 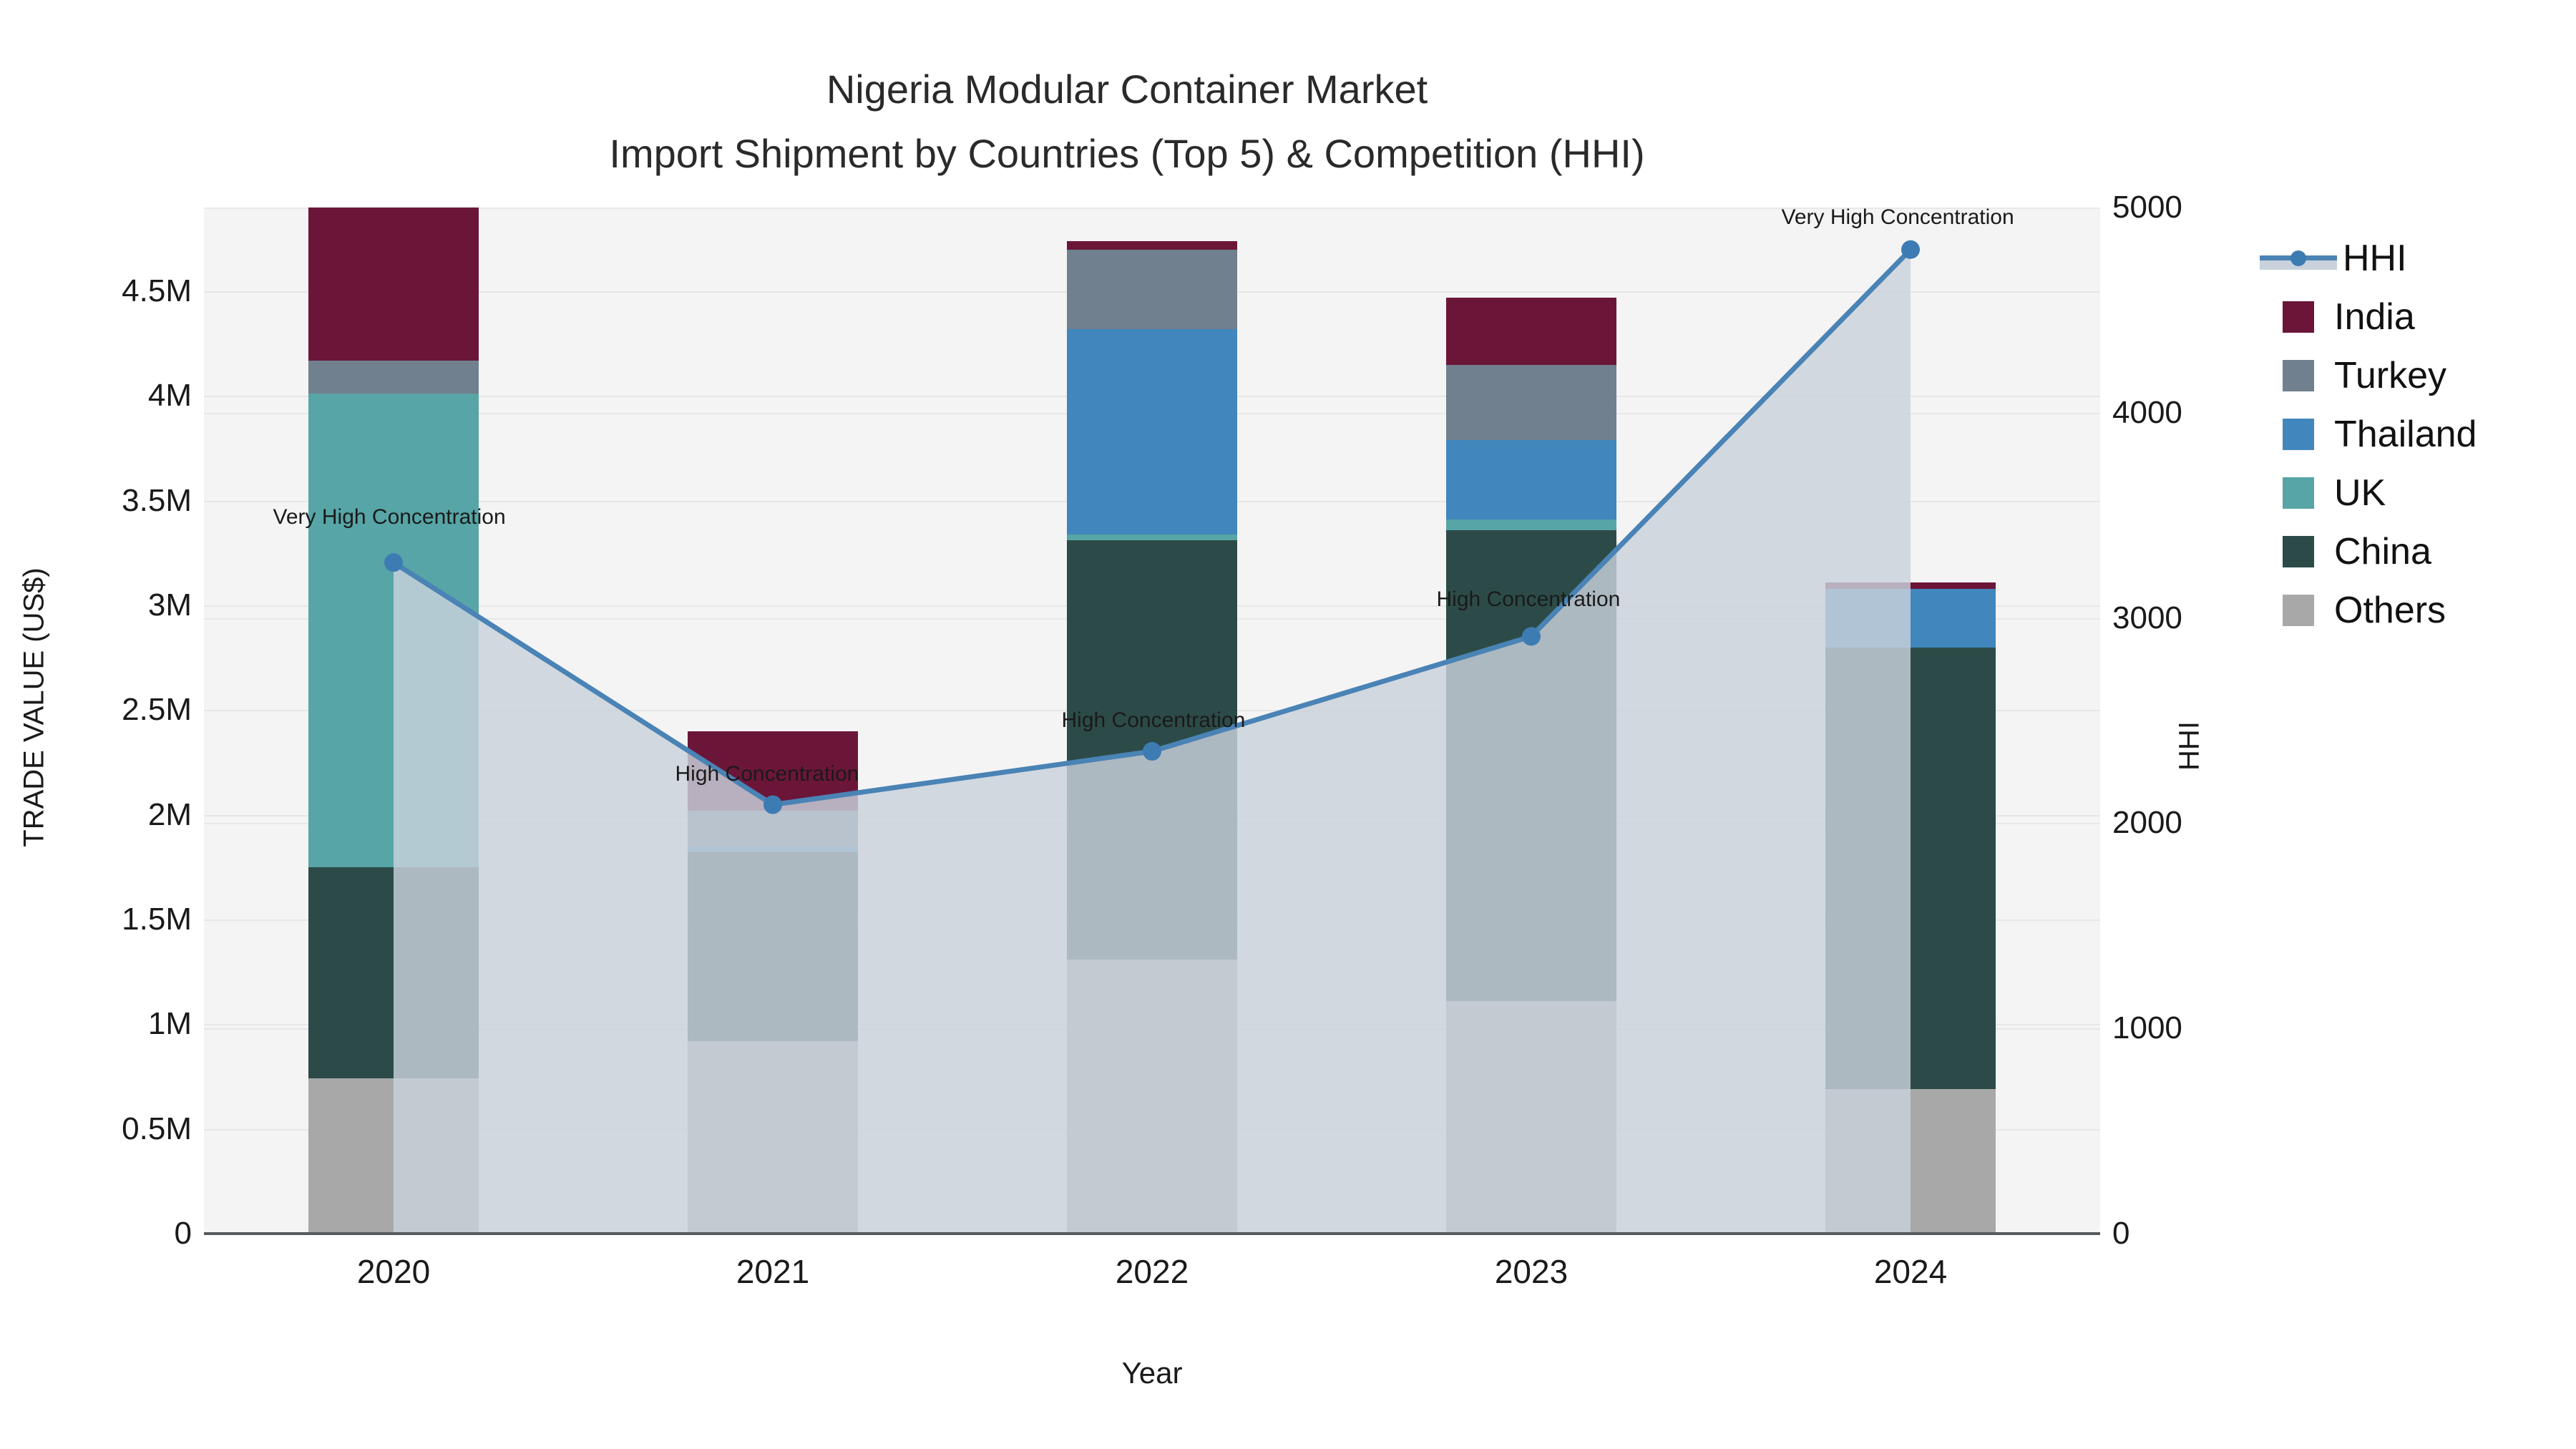 What do you see at coordinates (2298, 258) in the screenshot?
I see `legend-line-swatch-icon` at bounding box center [2298, 258].